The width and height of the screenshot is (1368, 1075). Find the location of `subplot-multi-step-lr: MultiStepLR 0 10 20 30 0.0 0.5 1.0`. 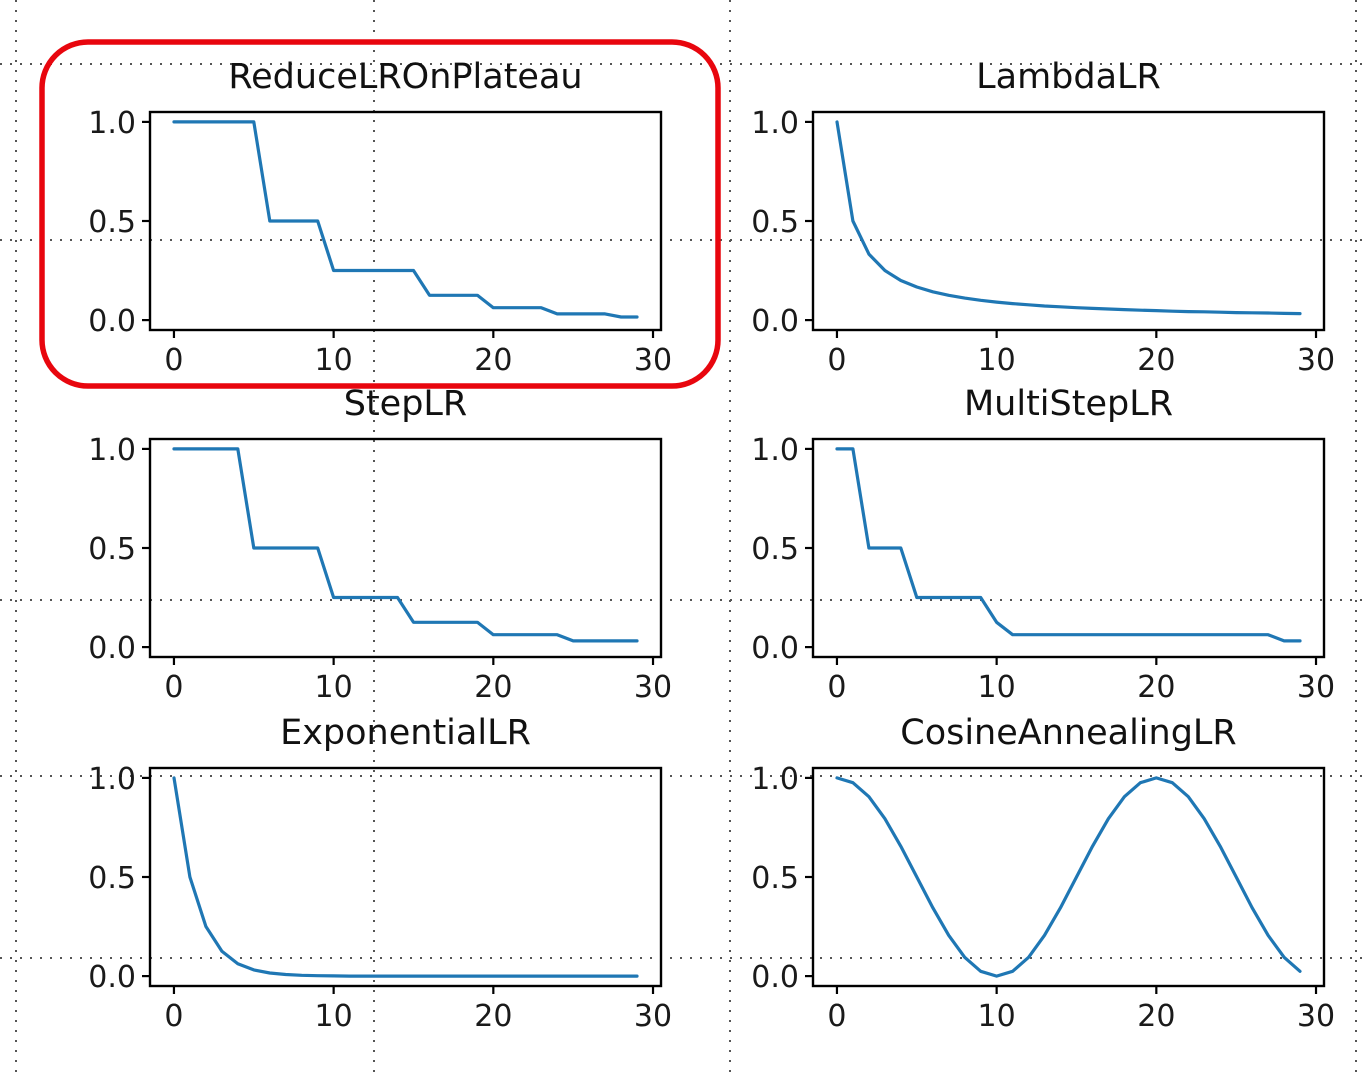

subplot-multi-step-lr: MultiStepLR 0 10 20 30 0.0 0.5 1.0 is located at coordinates (1043, 544).